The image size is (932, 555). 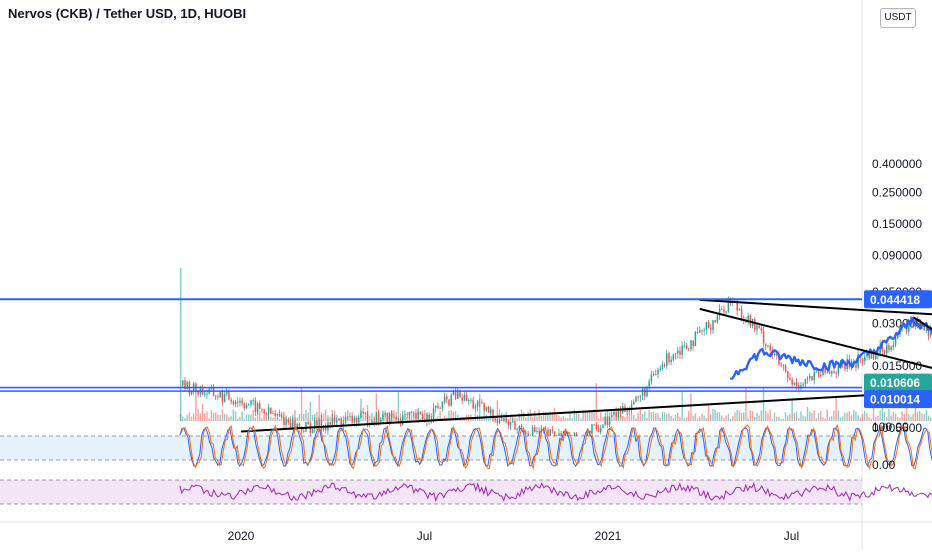 What do you see at coordinates (898, 18) in the screenshot?
I see `currency-unit-button: USDT` at bounding box center [898, 18].